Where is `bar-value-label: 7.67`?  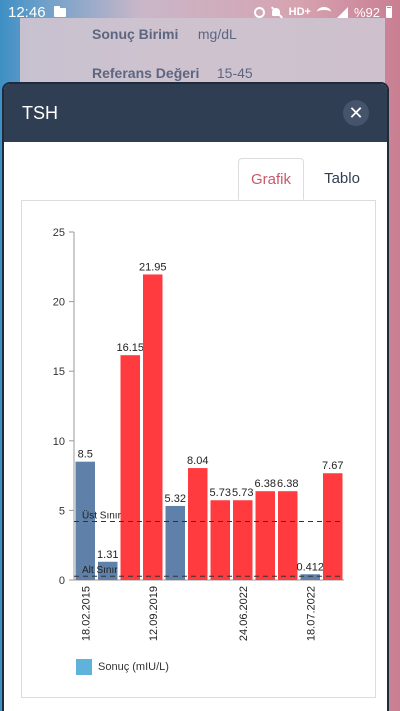 bar-value-label: 7.67 is located at coordinates (332, 466).